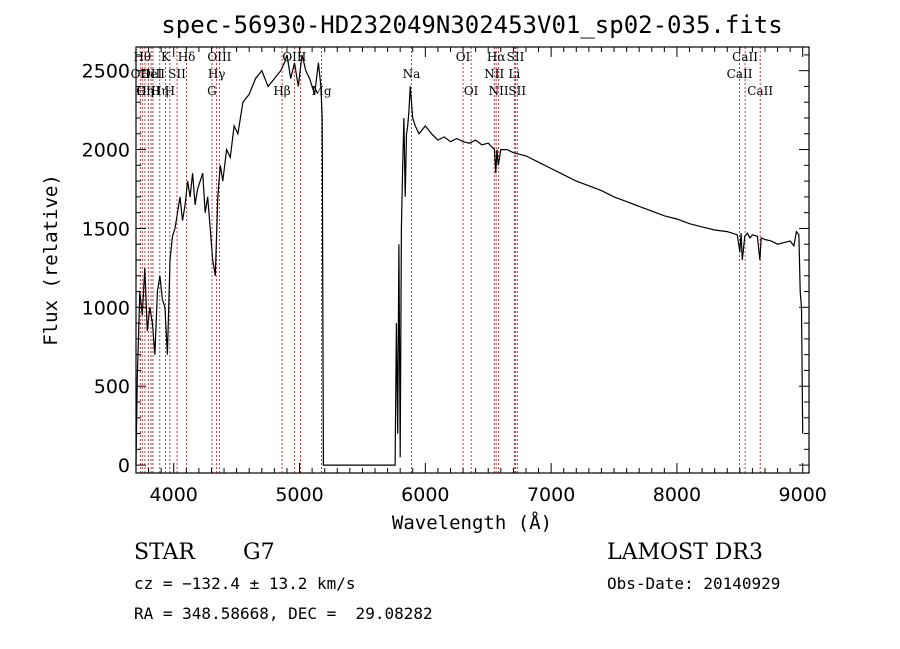  What do you see at coordinates (283, 613) in the screenshot?
I see `coordinates: RA = 348.58668, DEC = 29.08282` at bounding box center [283, 613].